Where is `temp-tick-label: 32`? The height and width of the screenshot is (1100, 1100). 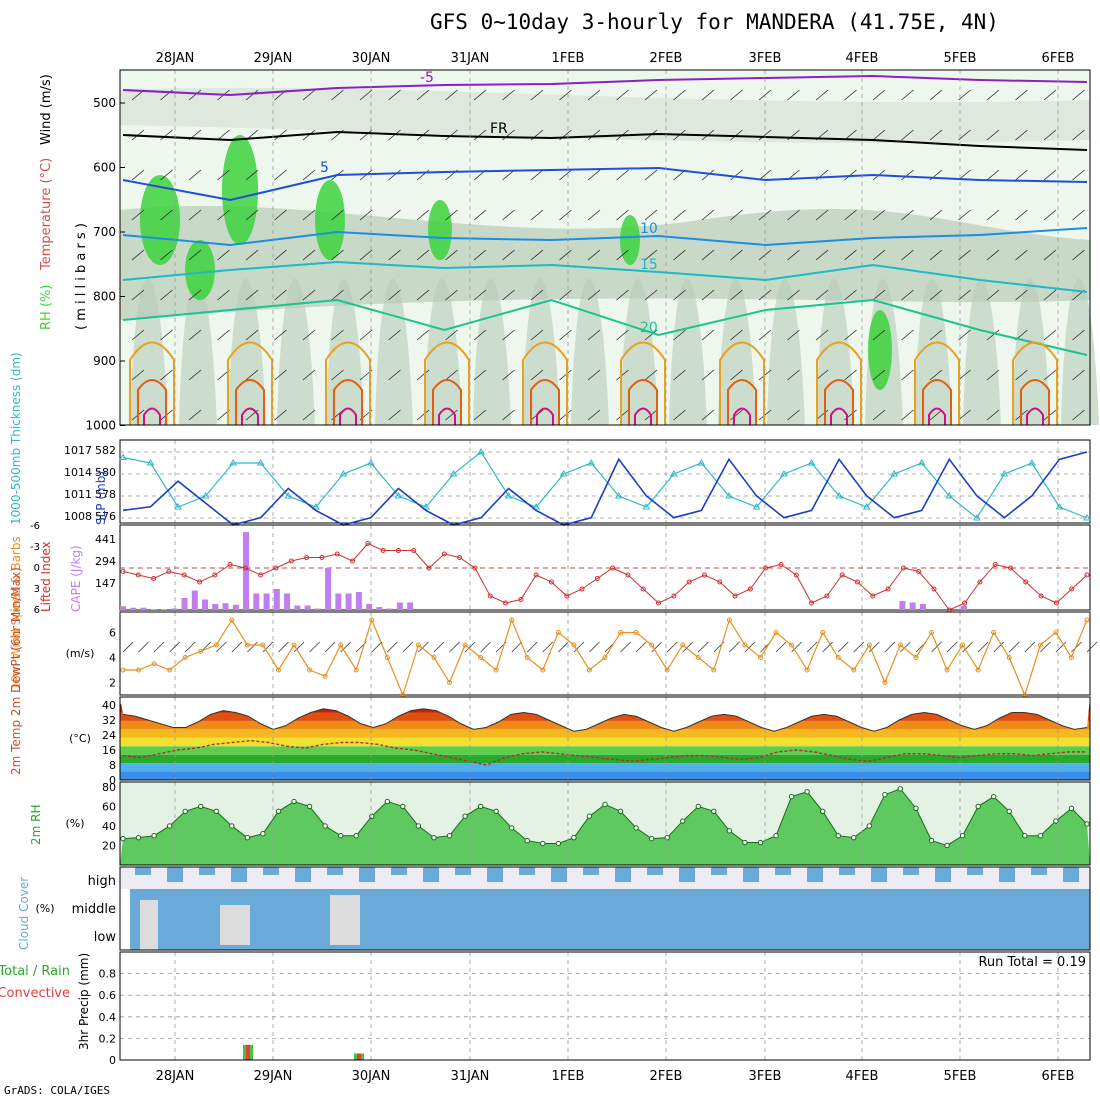 temp-tick-label: 32 is located at coordinates (109, 720).